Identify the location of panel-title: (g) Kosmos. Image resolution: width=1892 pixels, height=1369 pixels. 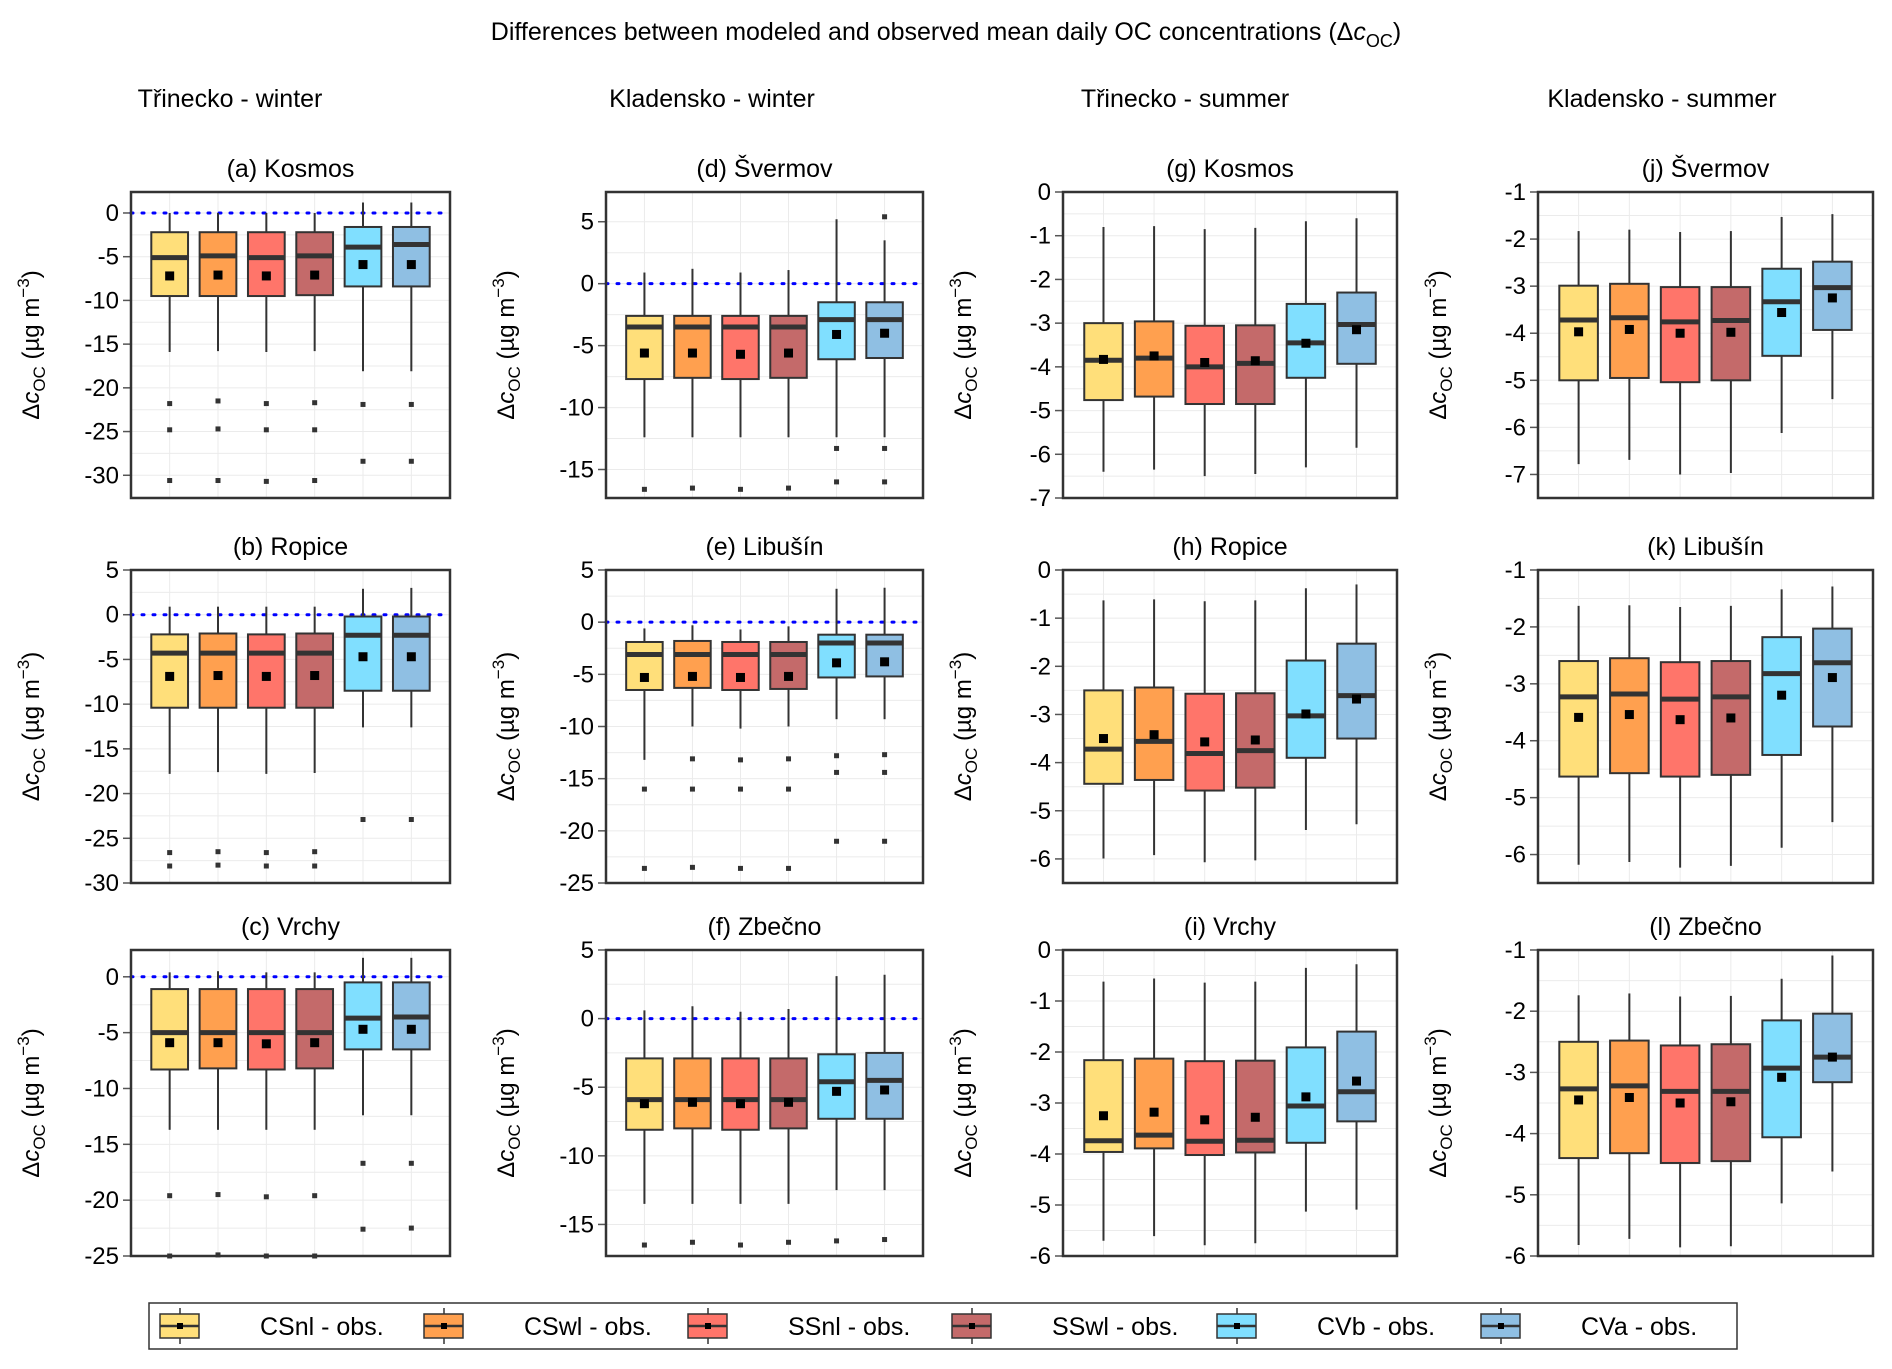
(1230, 169).